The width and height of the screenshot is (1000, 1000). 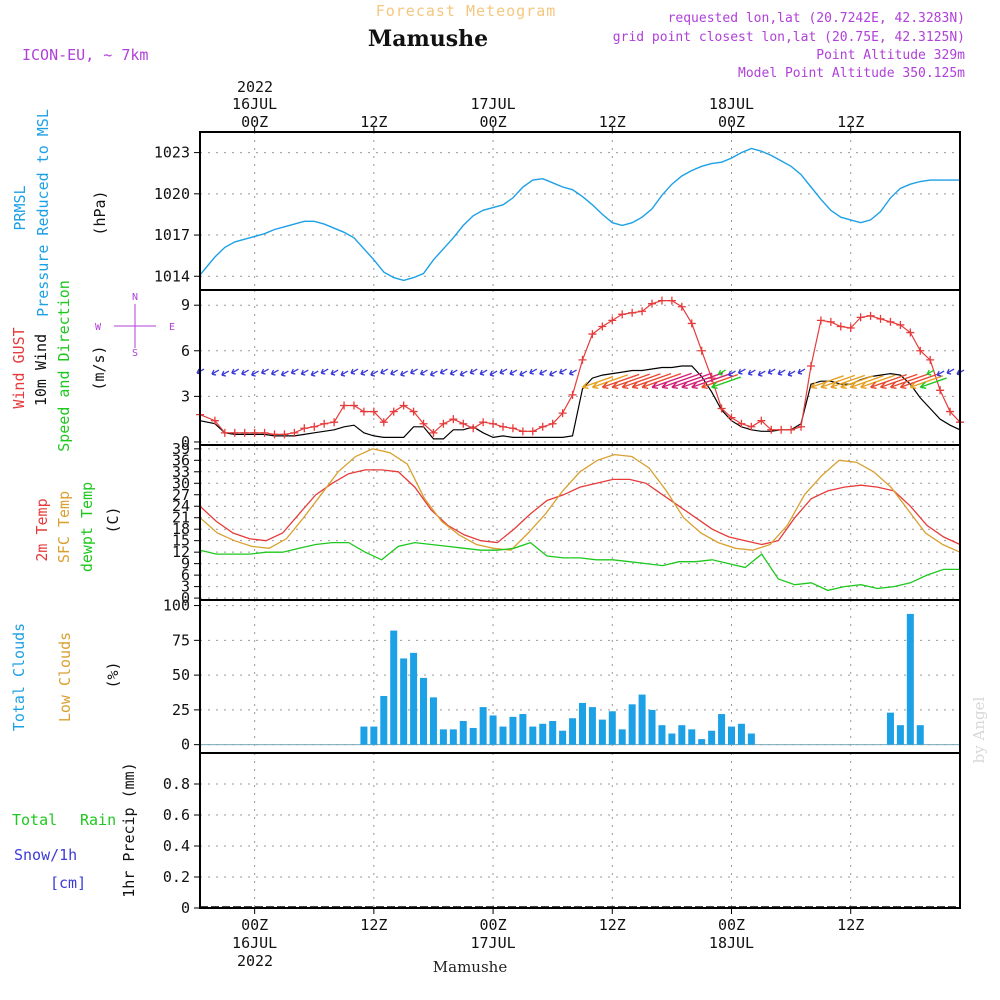 I want to click on top-year-label: 2022, so click(x=255, y=87).